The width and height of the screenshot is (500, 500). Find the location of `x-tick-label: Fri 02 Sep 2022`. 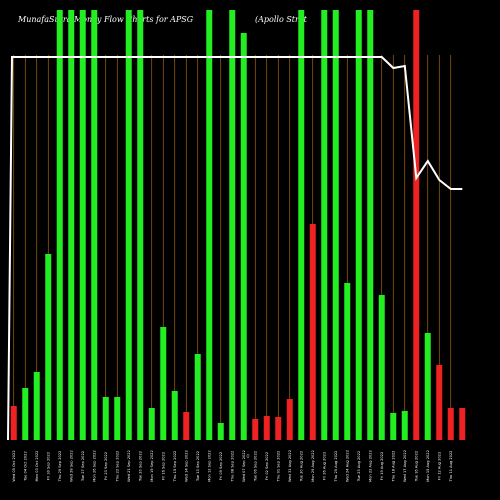

x-tick-label: Fri 02 Sep 2022 is located at coordinates (267, 466).